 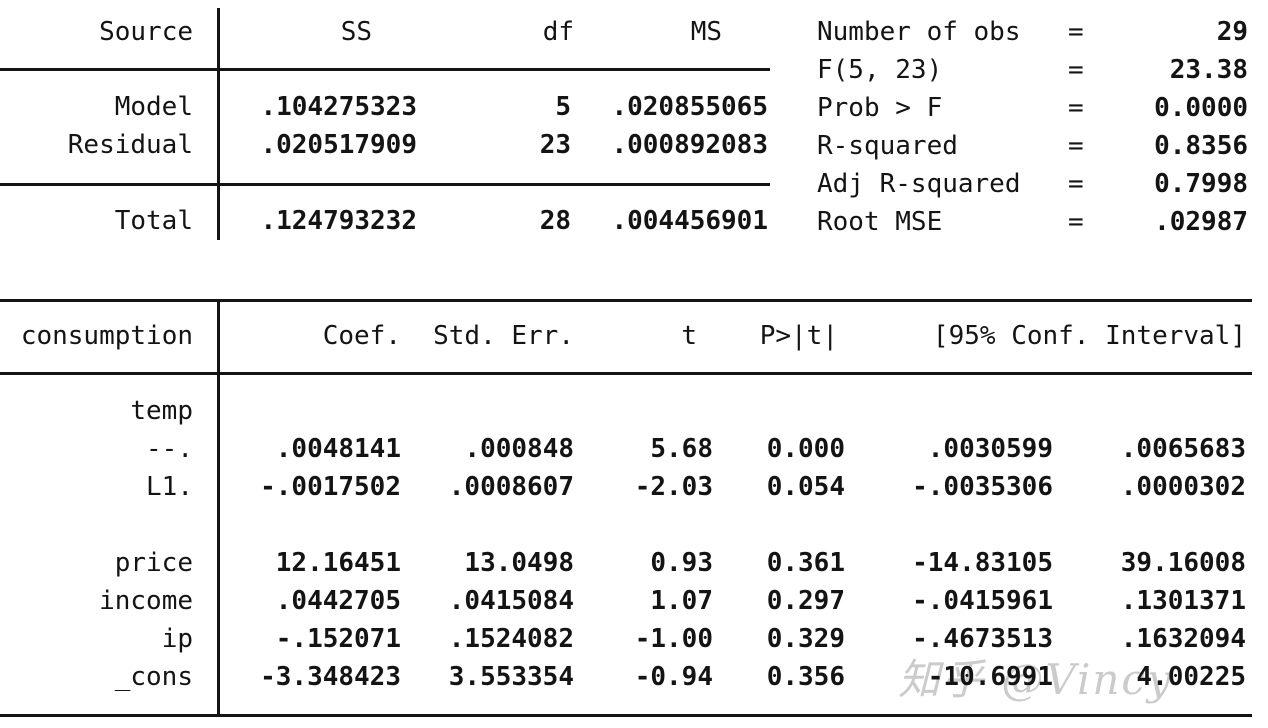 I want to click on p-value: 0.356, so click(x=805, y=677).